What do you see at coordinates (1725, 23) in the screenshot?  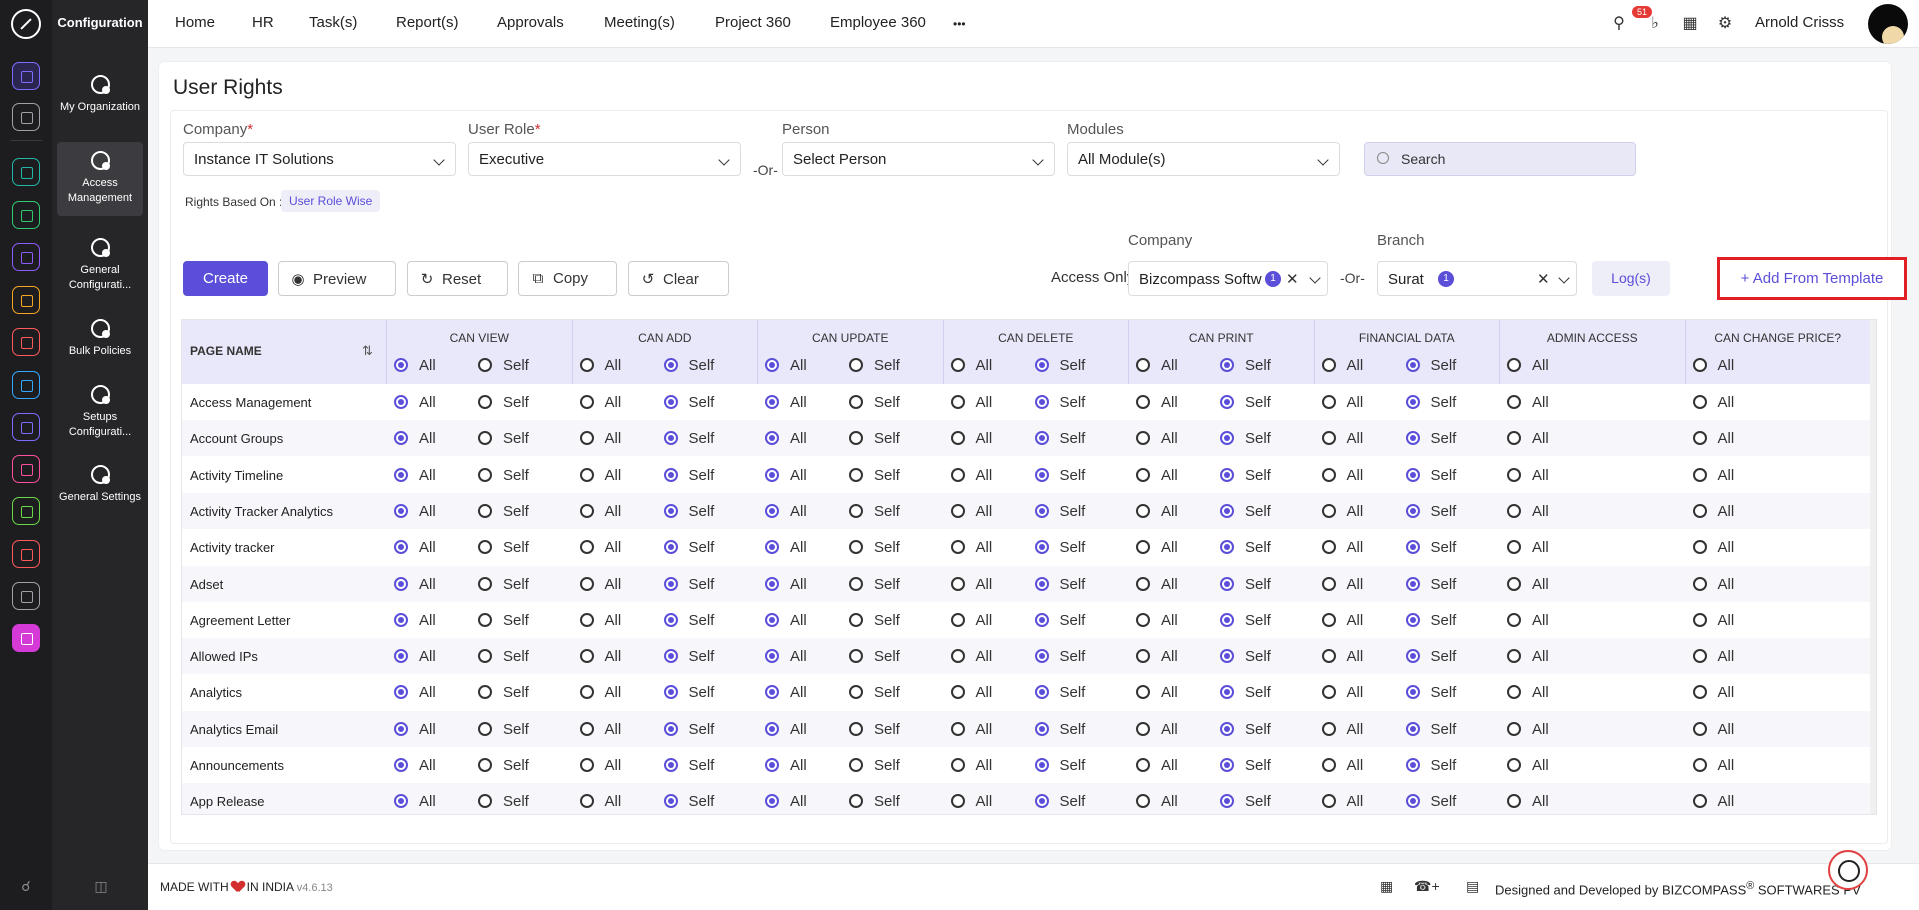 I see `settings-gear-icon: ⚙` at bounding box center [1725, 23].